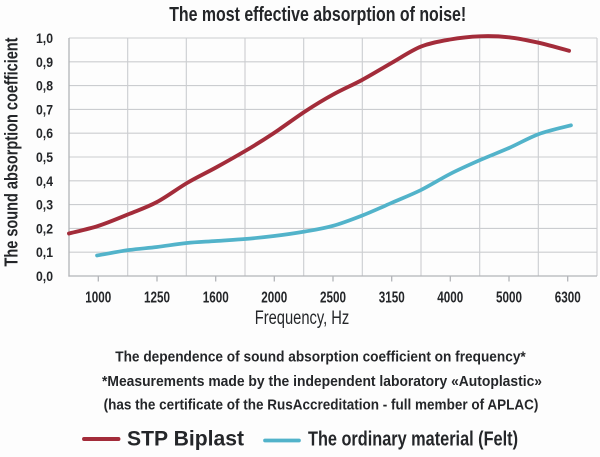 The width and height of the screenshot is (600, 457). I want to click on svg-text: 0,6, so click(44, 133).